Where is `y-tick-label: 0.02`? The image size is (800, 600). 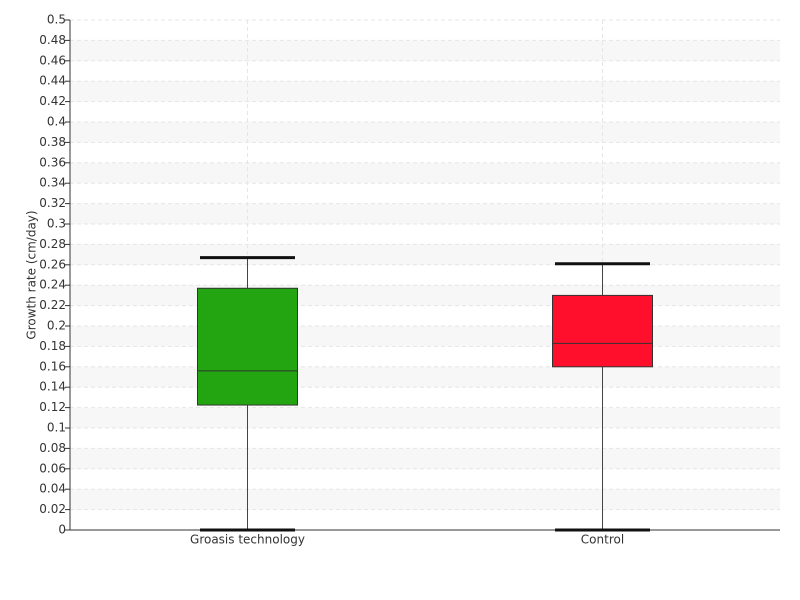
y-tick-label: 0.02 is located at coordinates (52, 509).